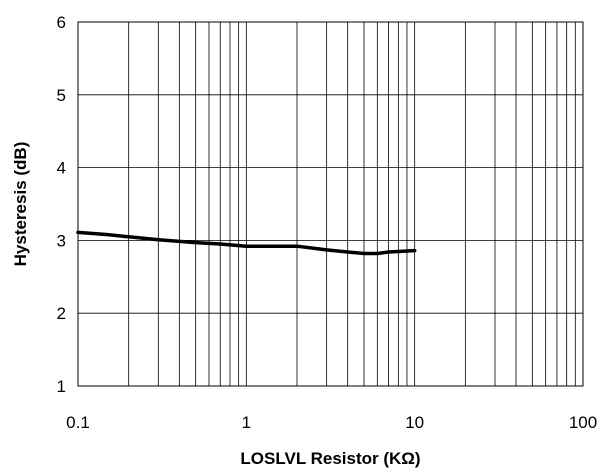 This screenshot has width=605, height=470. What do you see at coordinates (583, 422) in the screenshot?
I see `x-tick-label: 100` at bounding box center [583, 422].